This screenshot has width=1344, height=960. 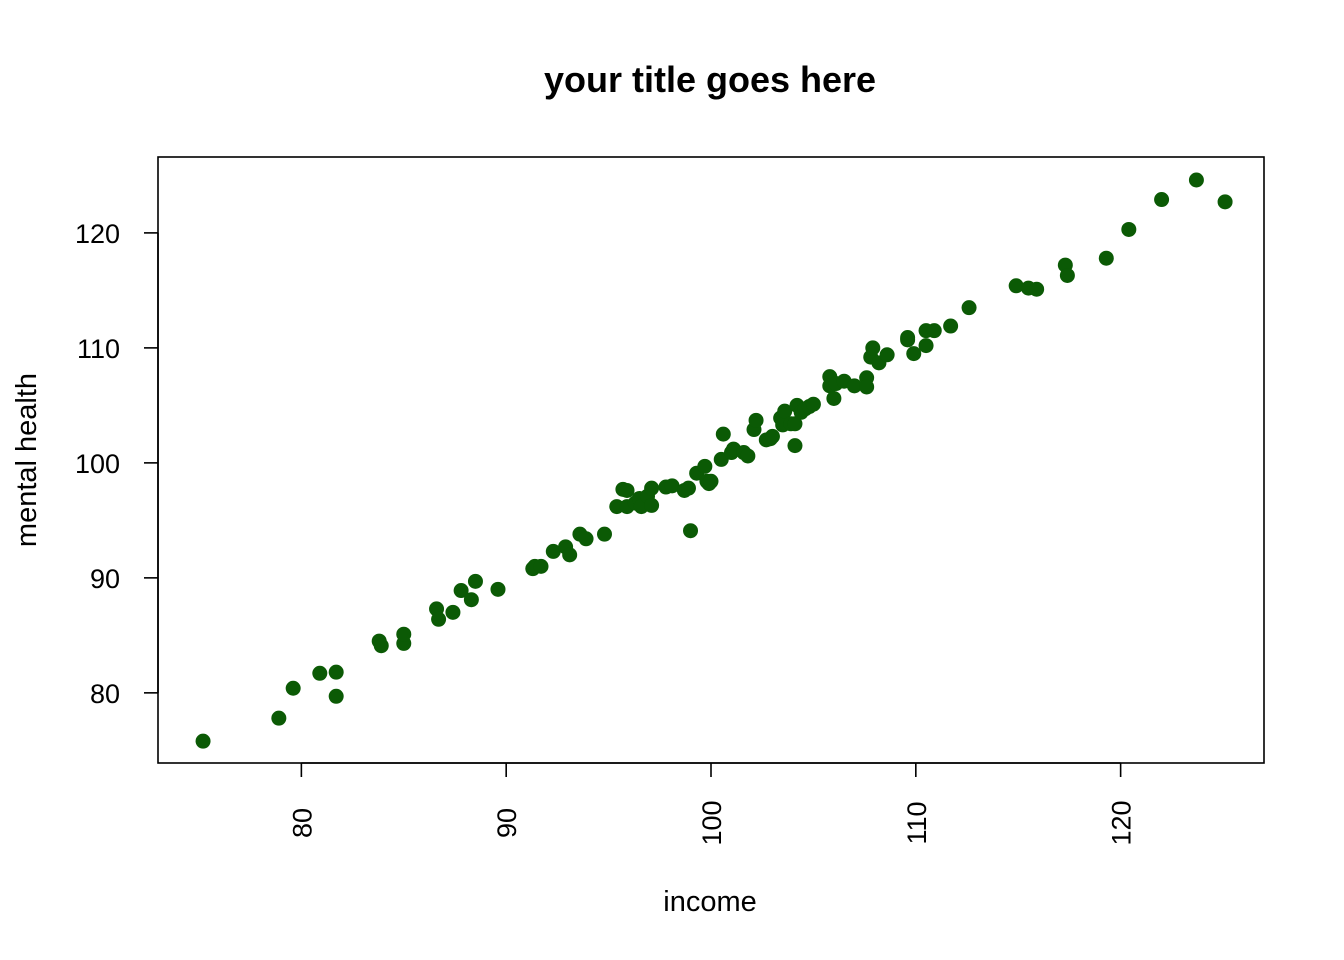 What do you see at coordinates (1122, 822) in the screenshot?
I see `x-tick-label: 120` at bounding box center [1122, 822].